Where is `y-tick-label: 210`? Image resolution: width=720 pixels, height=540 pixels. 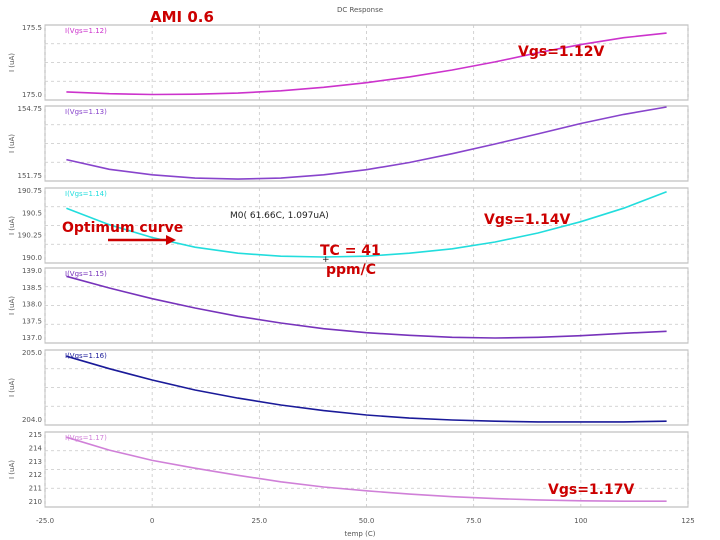
y-tick-label: 210 is located at coordinates (35, 502).